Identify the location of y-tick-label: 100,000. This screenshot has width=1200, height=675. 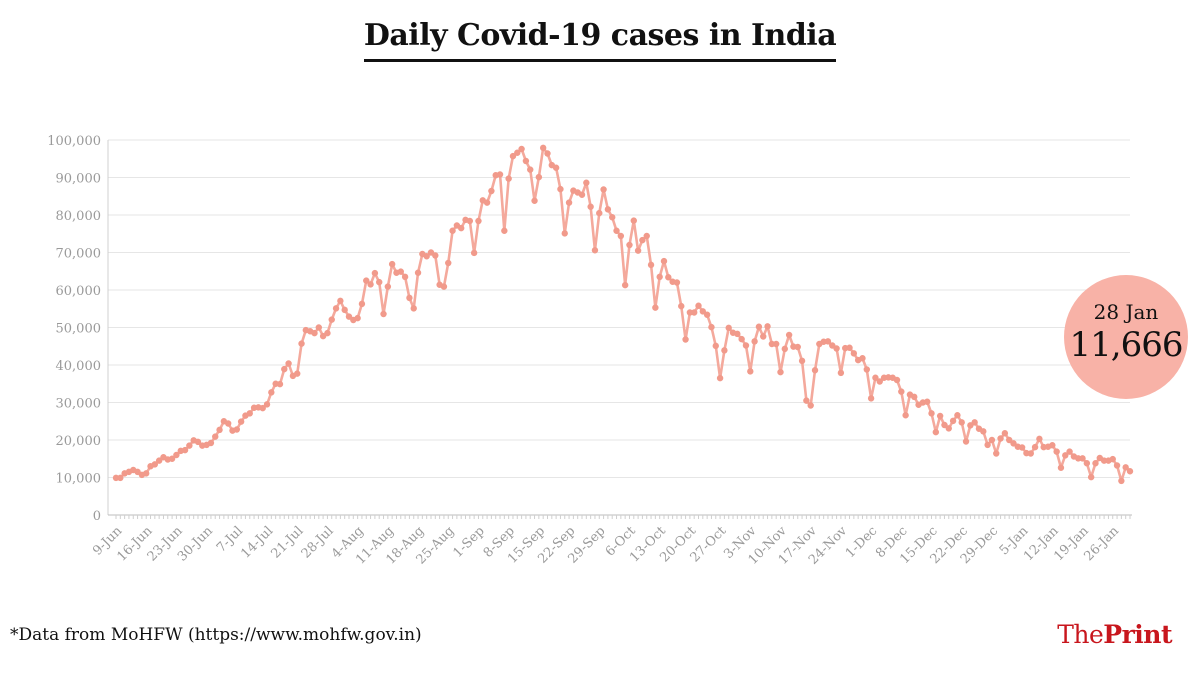
(74, 141).